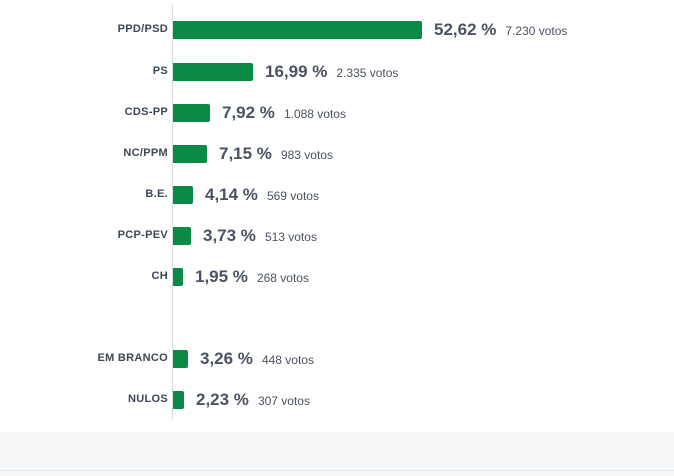 This screenshot has height=476, width=674. I want to click on category-label: PCP-PEV, so click(142, 235).